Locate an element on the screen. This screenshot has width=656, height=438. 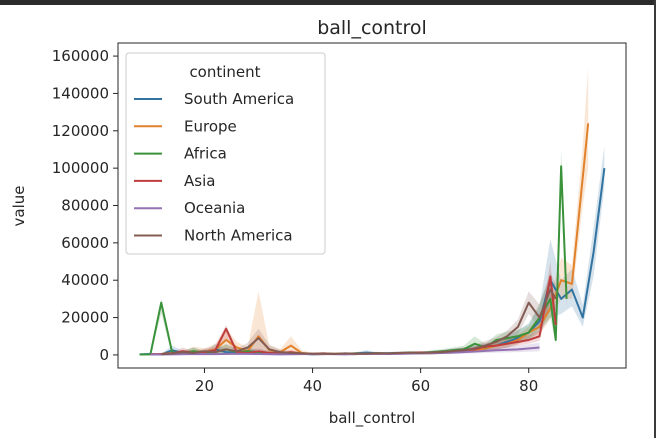
band-north-america is located at coordinates (358, 313).